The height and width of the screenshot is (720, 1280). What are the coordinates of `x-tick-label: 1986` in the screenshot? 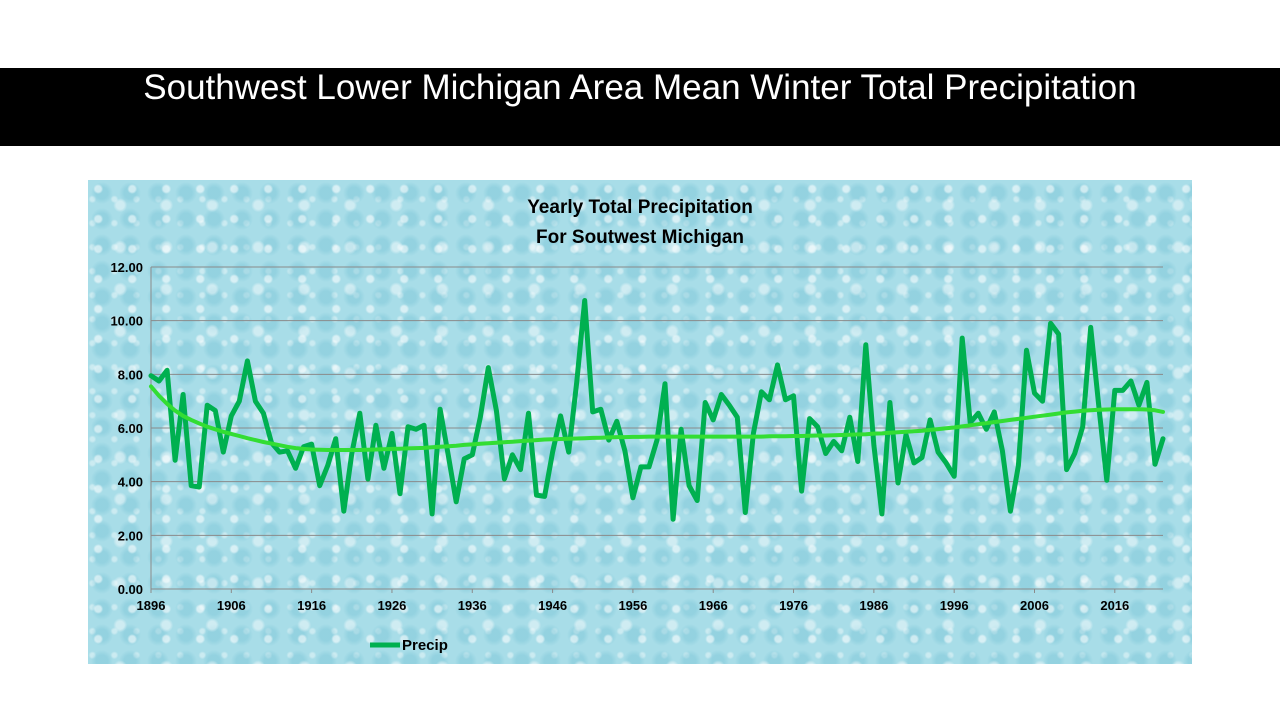 It's located at (873, 605).